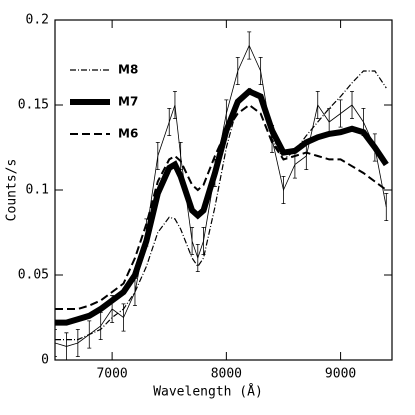 The width and height of the screenshot is (415, 415). What do you see at coordinates (33, 275) in the screenshot?
I see `y-tick-label: 0.05` at bounding box center [33, 275].